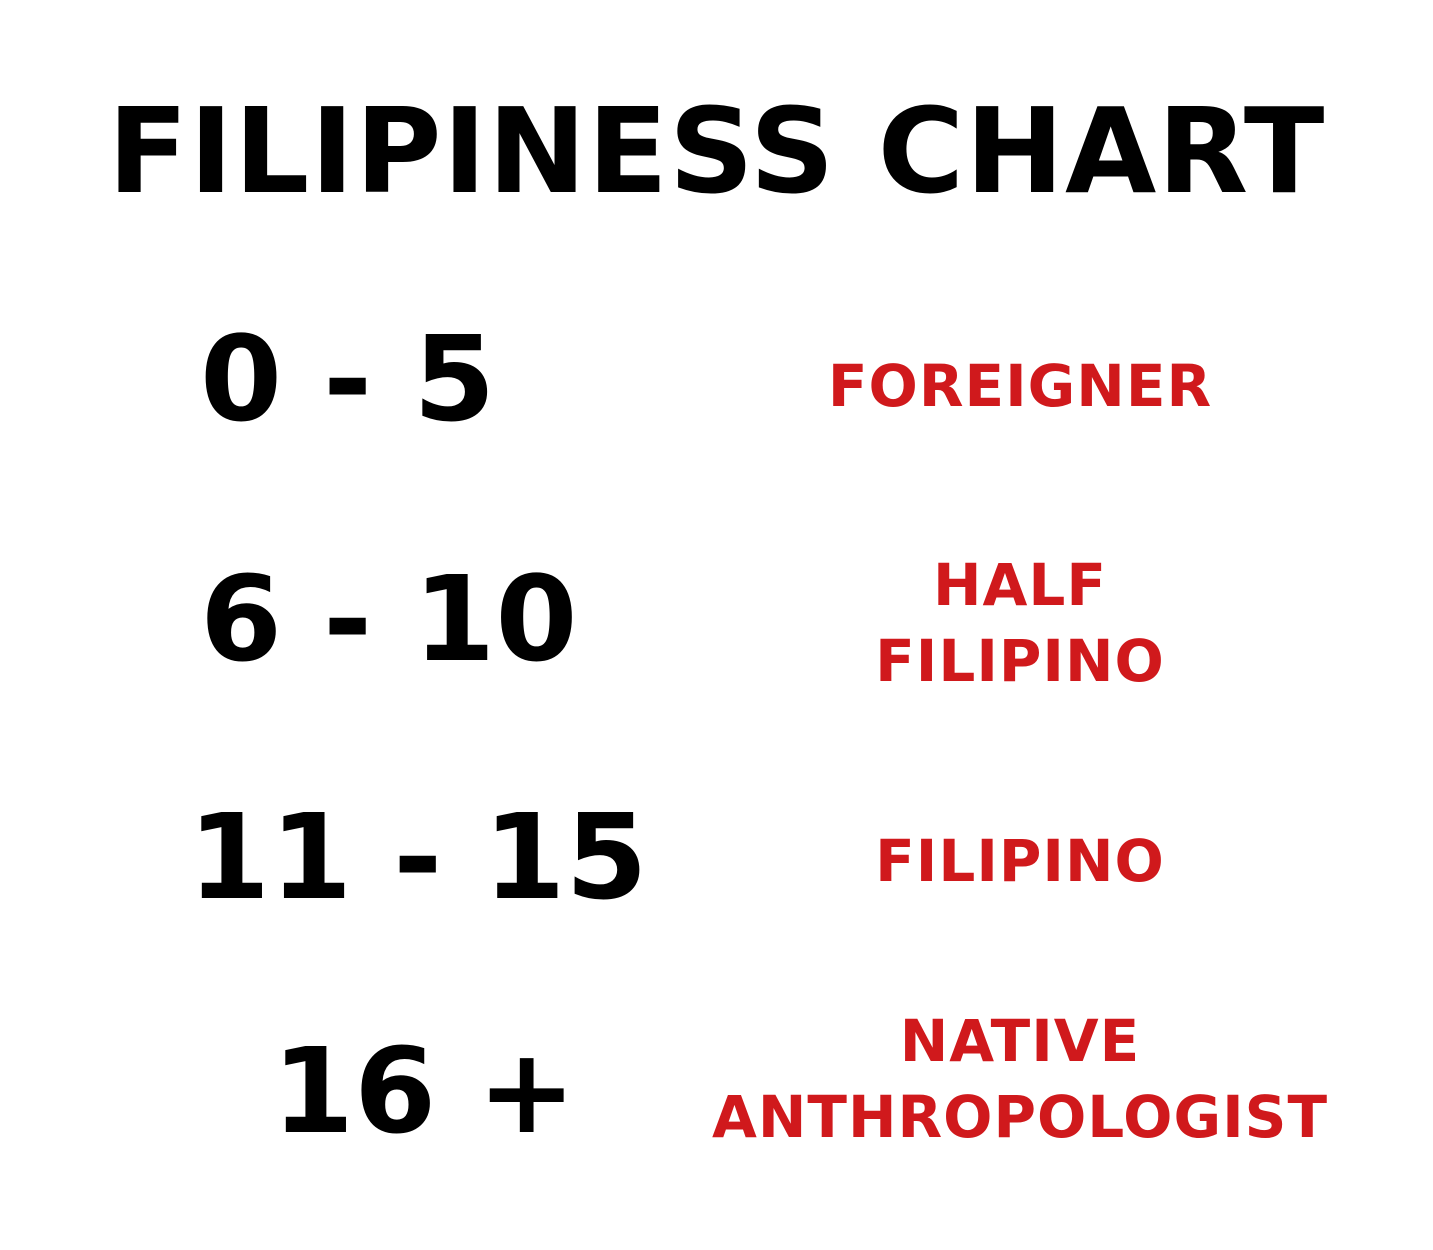 This screenshot has height=1250, width=1433. I want to click on category-label-line: FOREIGNER, so click(1020, 386).